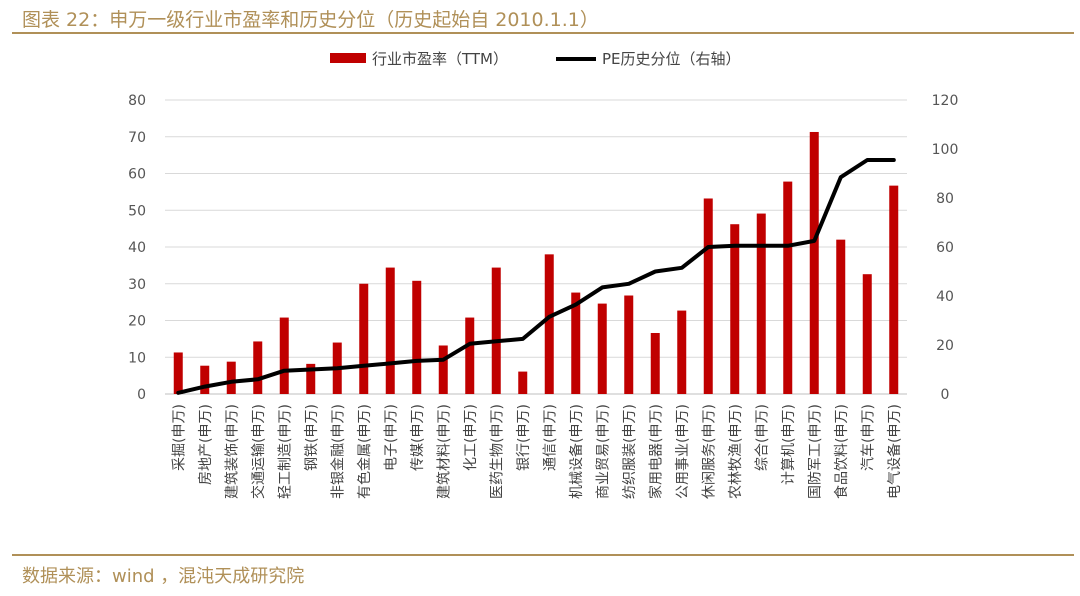 Image resolution: width=1080 pixels, height=596 pixels. What do you see at coordinates (945, 346) in the screenshot?
I see `right-tick-label: 20` at bounding box center [945, 346].